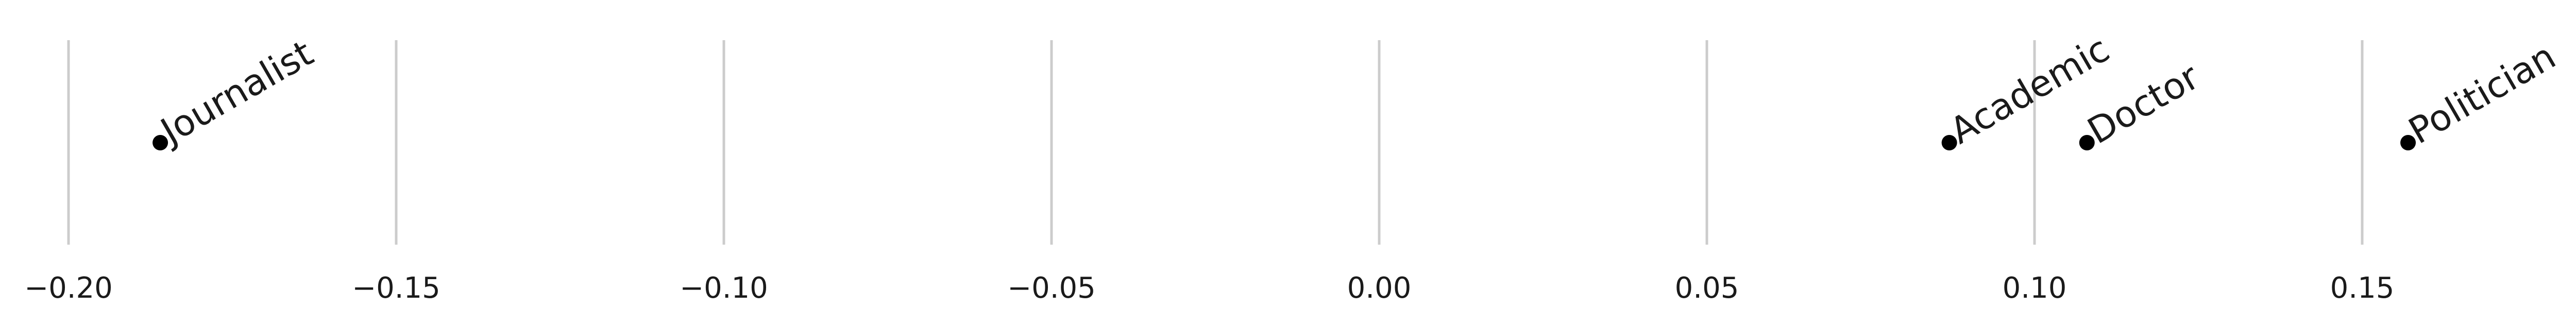 This screenshot has height=325, width=2576. What do you see at coordinates (1707, 288) in the screenshot?
I see `x-tick-label: 0.05` at bounding box center [1707, 288].